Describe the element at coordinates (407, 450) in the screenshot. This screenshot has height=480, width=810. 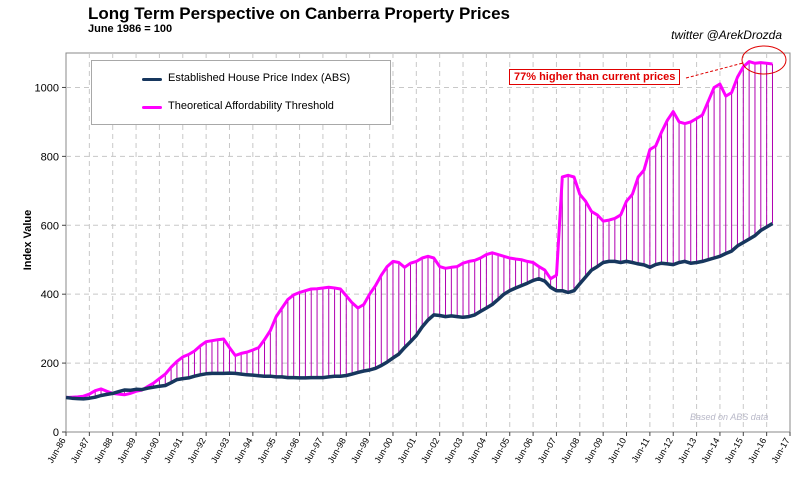
I see `x-tick-label: Jun-01` at that location.